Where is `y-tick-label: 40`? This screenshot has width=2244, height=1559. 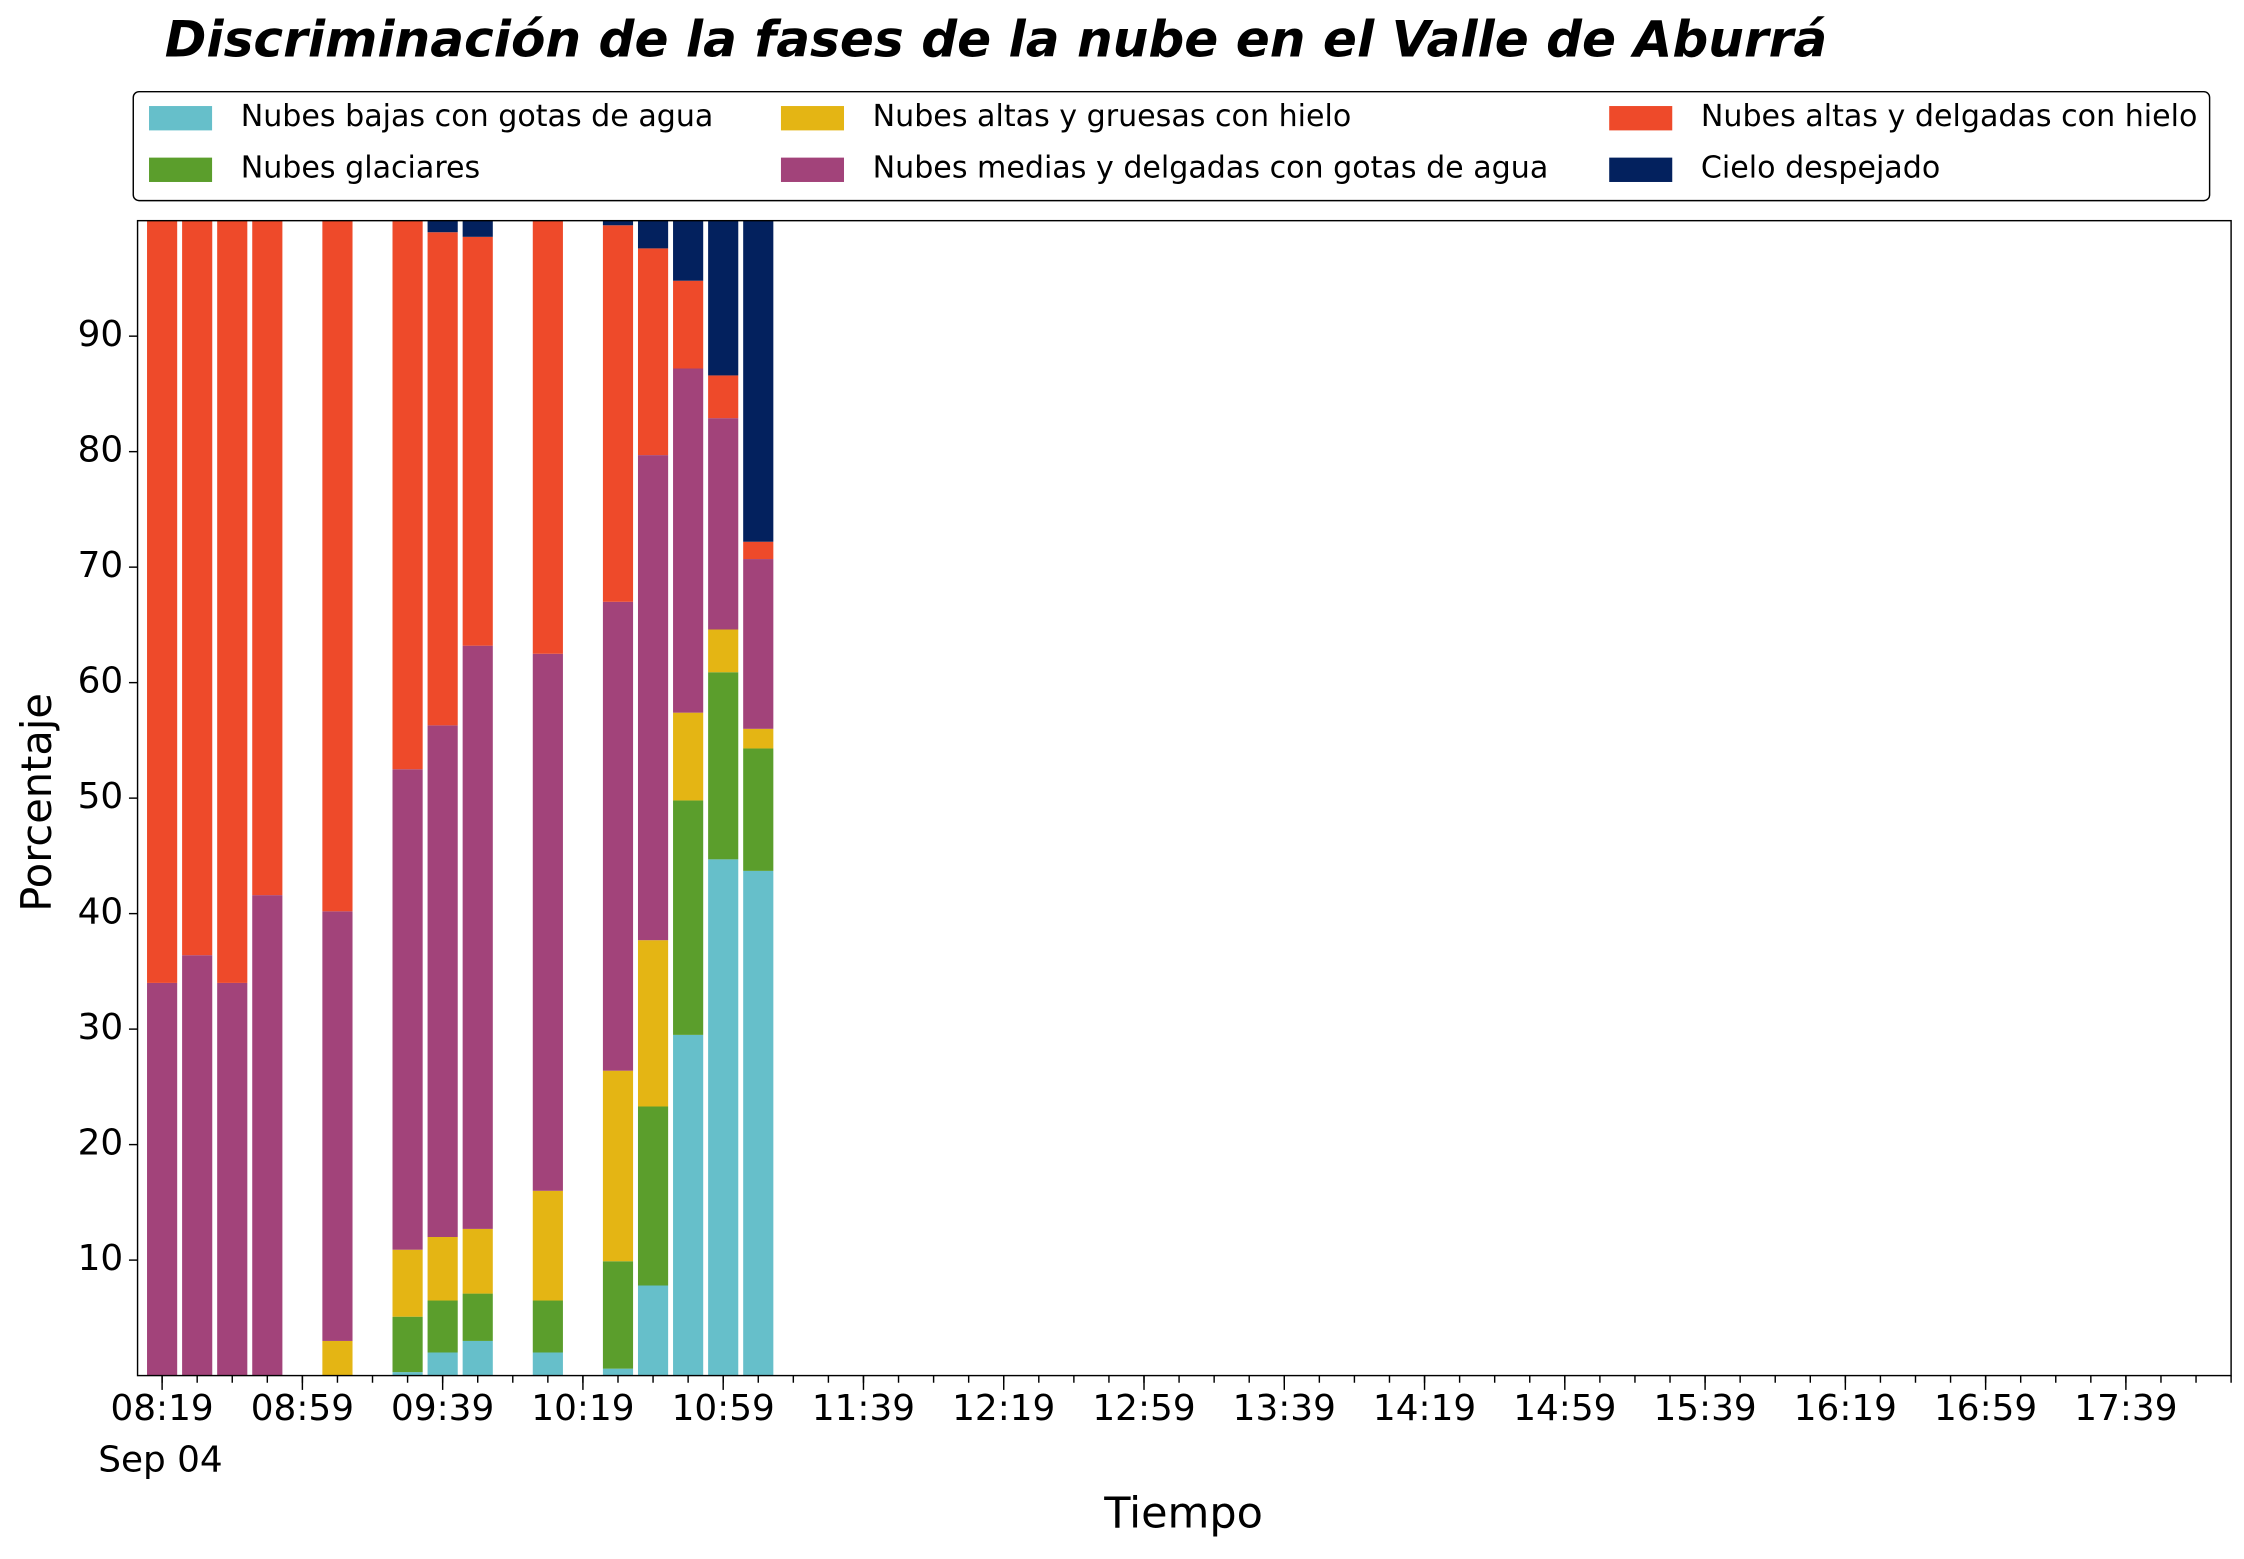
y-tick-label: 40 is located at coordinates (101, 912).